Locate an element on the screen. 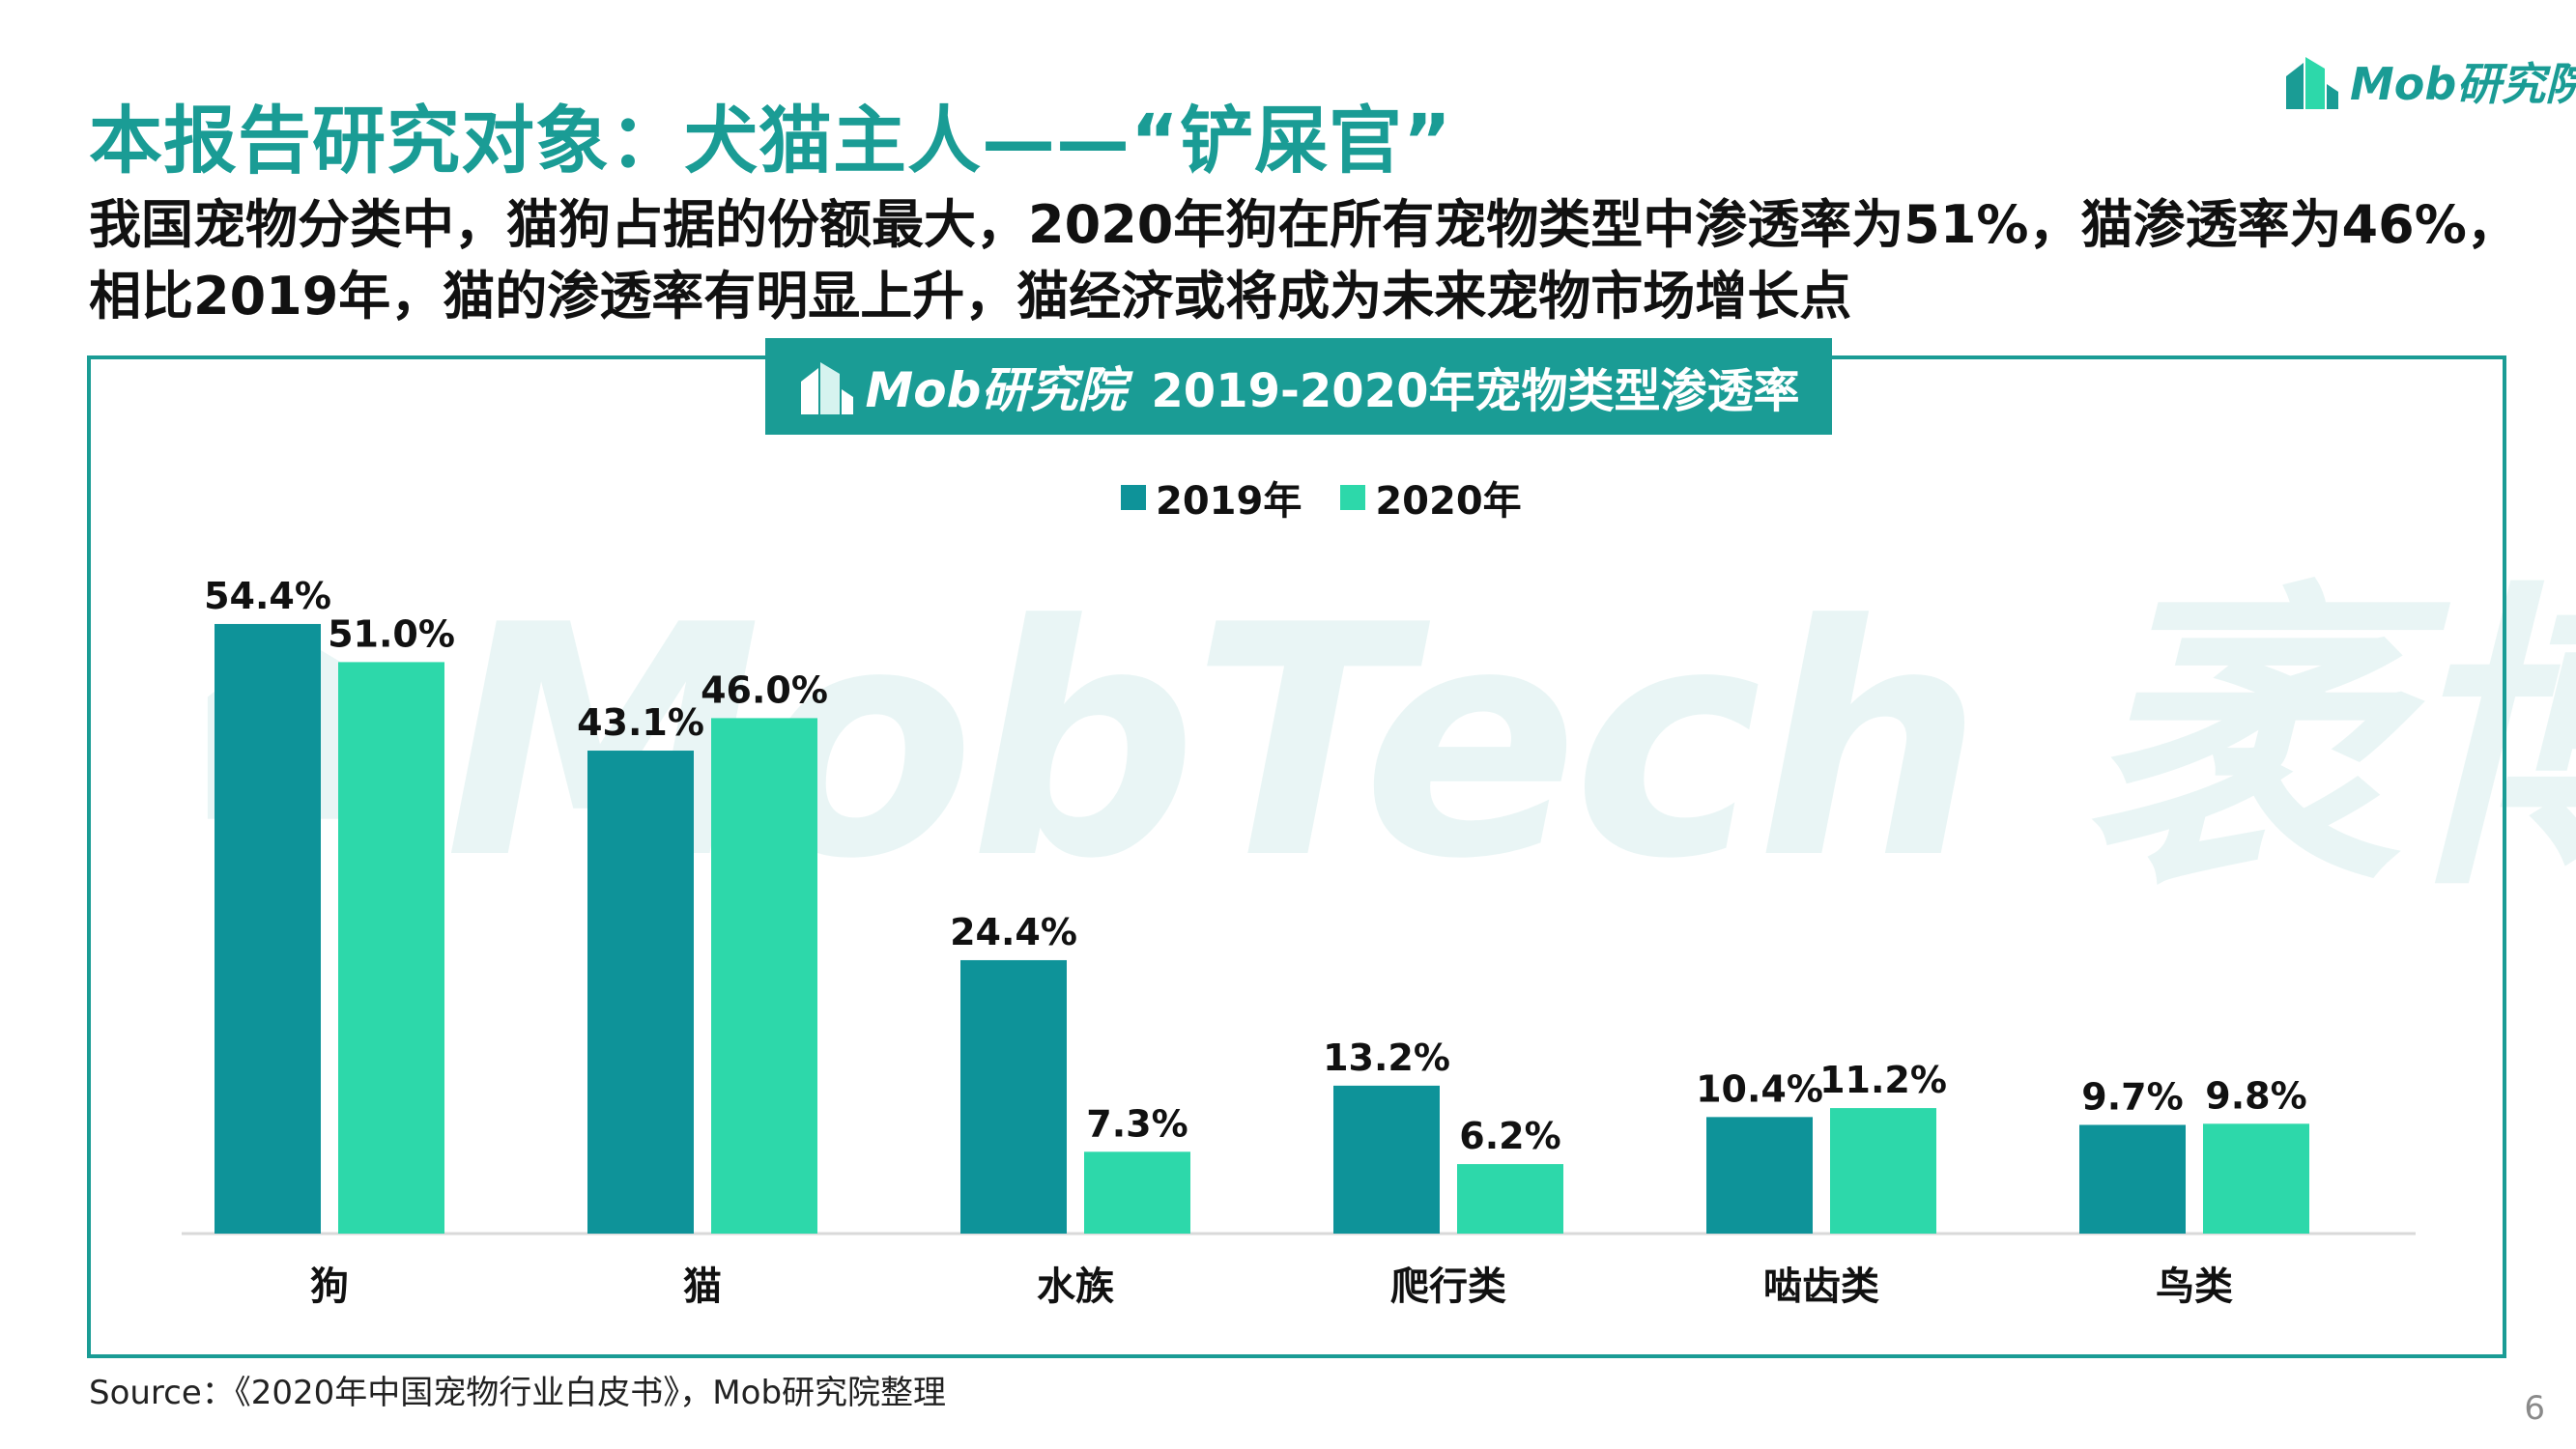  data-label: 51.0% is located at coordinates (392, 633).